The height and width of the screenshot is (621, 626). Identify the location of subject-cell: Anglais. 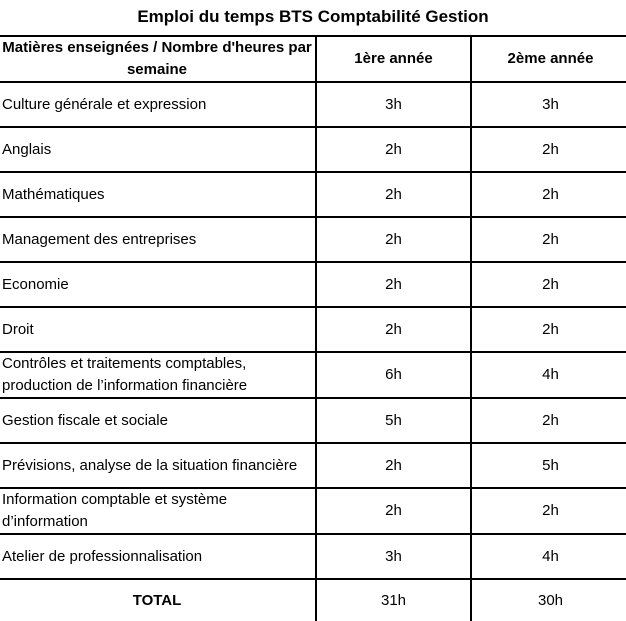
(158, 149).